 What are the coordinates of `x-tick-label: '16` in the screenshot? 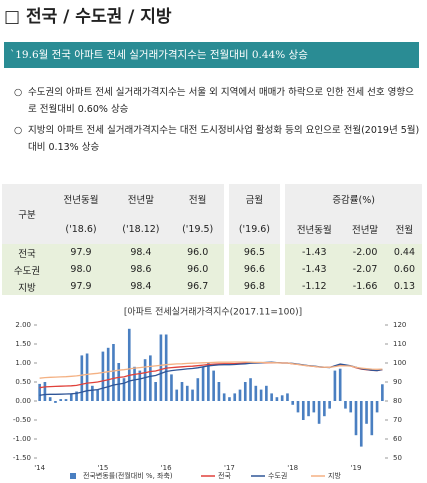 It's located at (166, 468).